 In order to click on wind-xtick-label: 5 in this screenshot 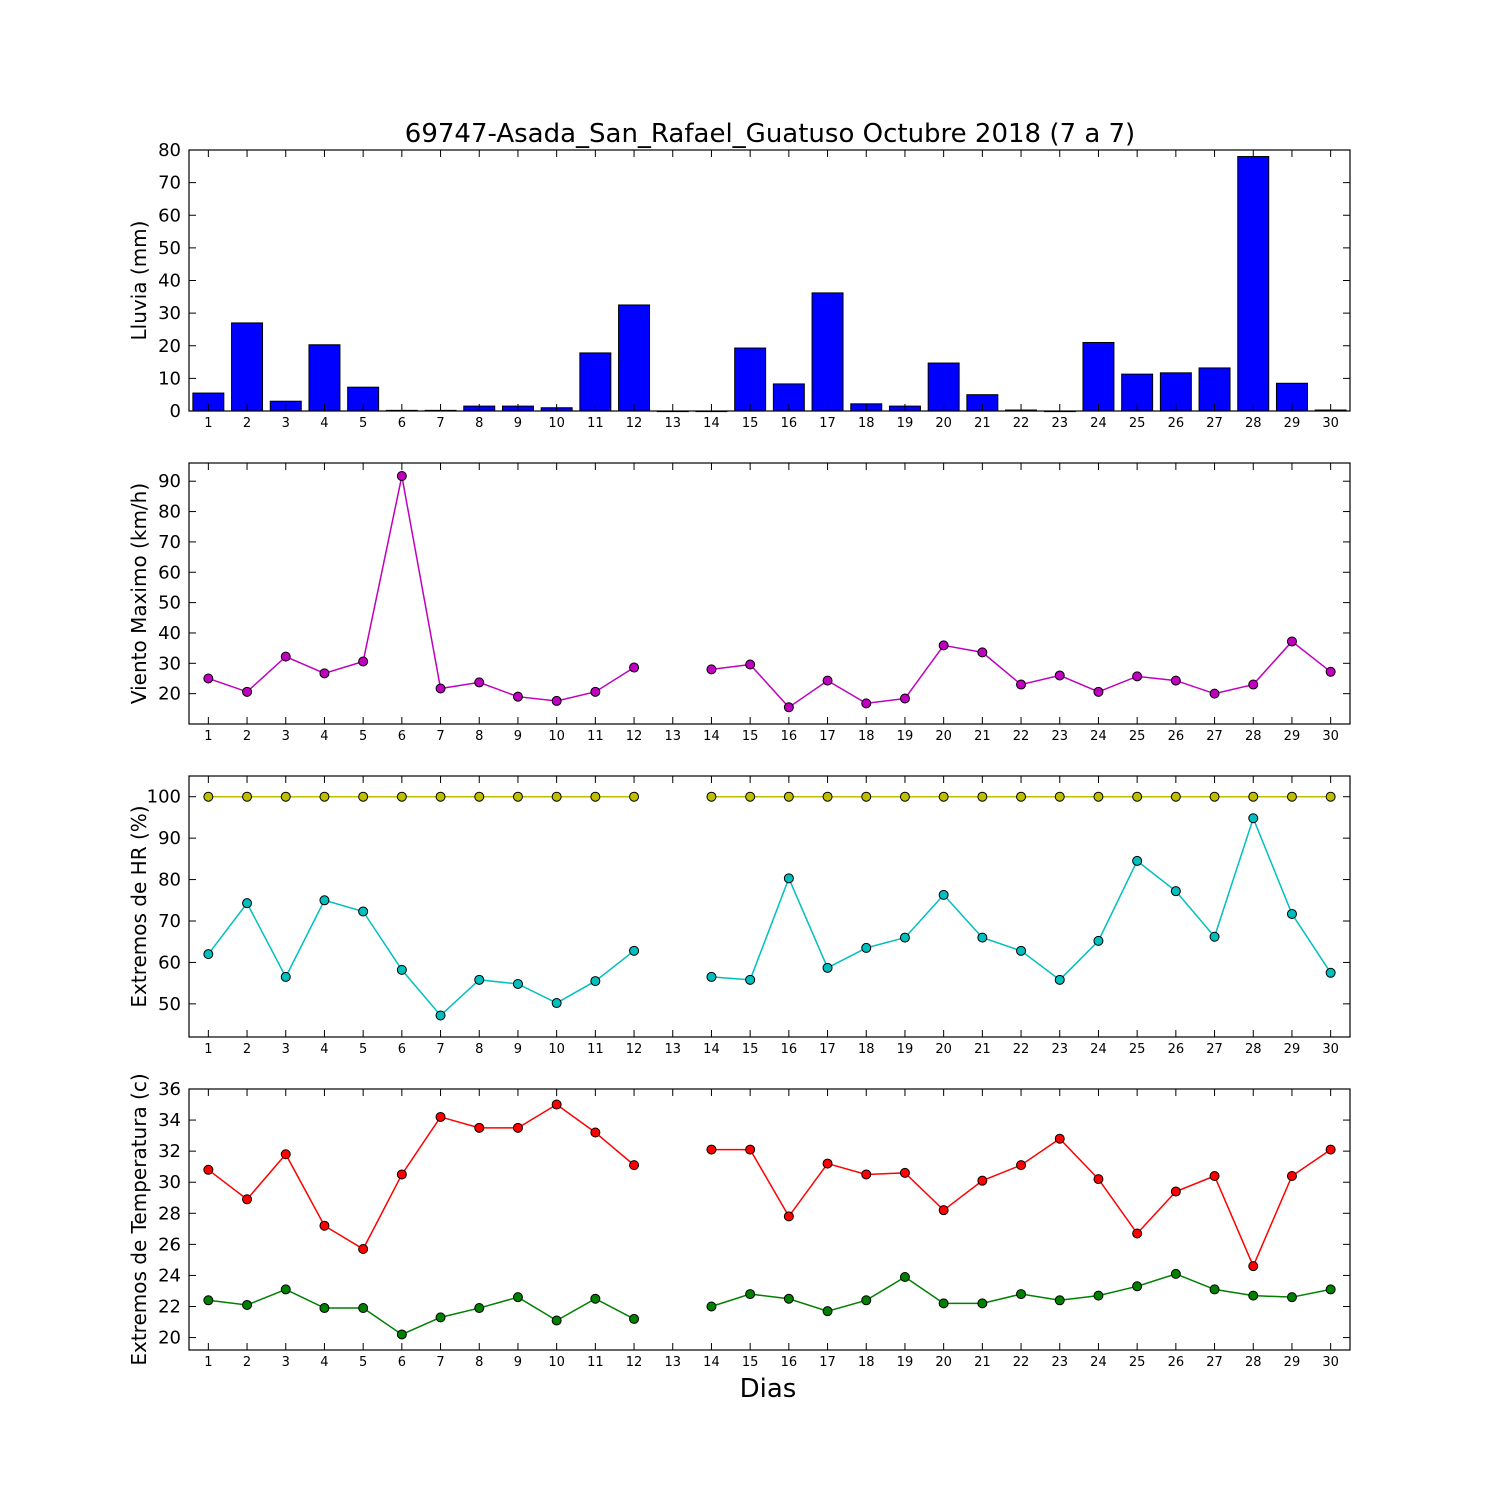, I will do `click(363, 736)`.